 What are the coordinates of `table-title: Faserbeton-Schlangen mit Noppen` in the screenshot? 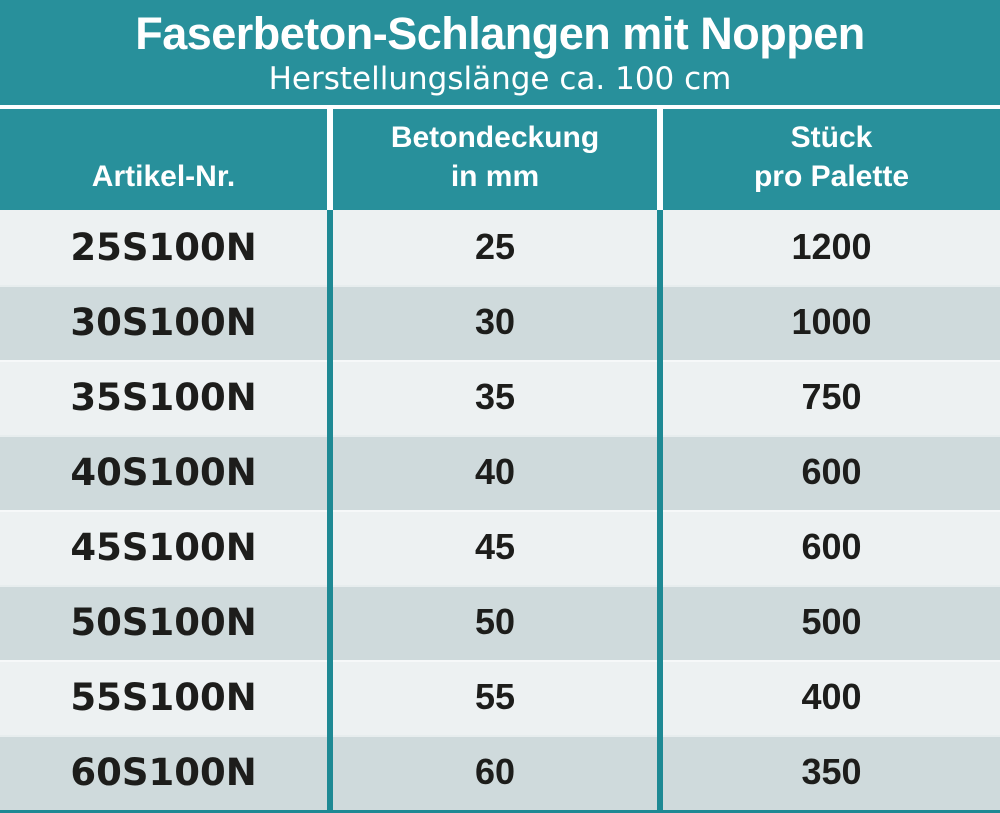 It's located at (500, 34).